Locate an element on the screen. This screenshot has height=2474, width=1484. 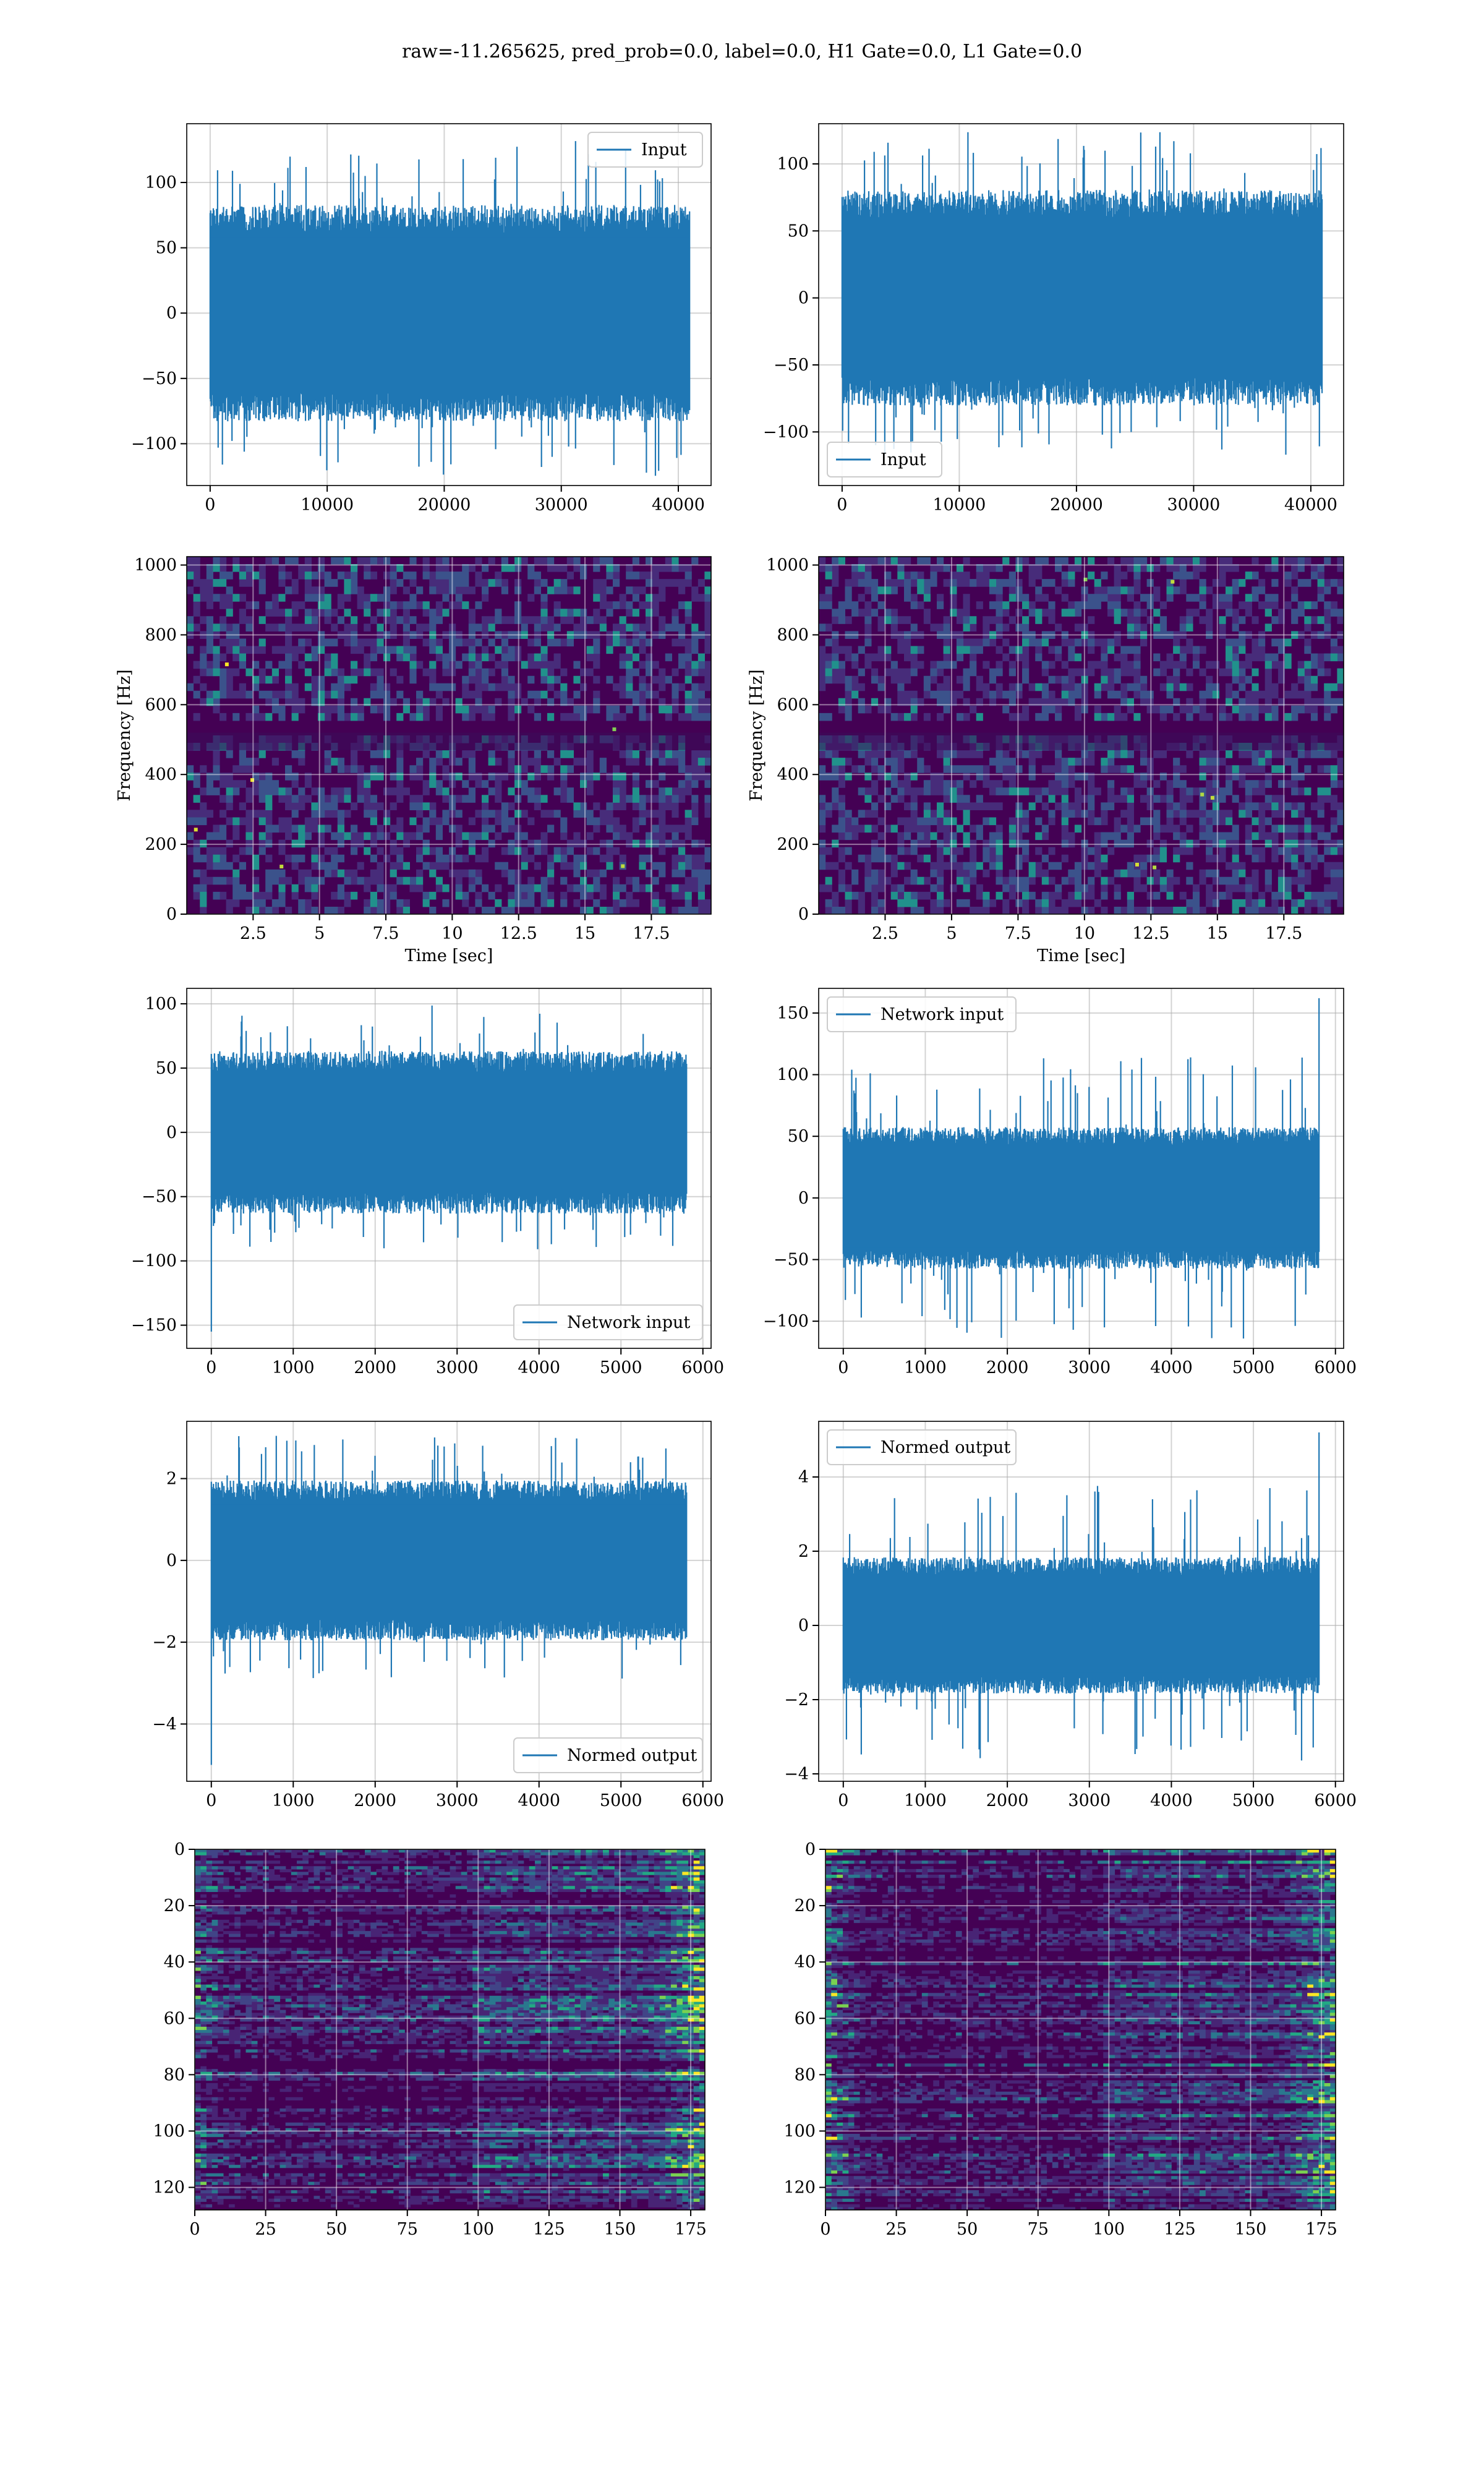
x-tick-label: 4000 is located at coordinates (1171, 1800).